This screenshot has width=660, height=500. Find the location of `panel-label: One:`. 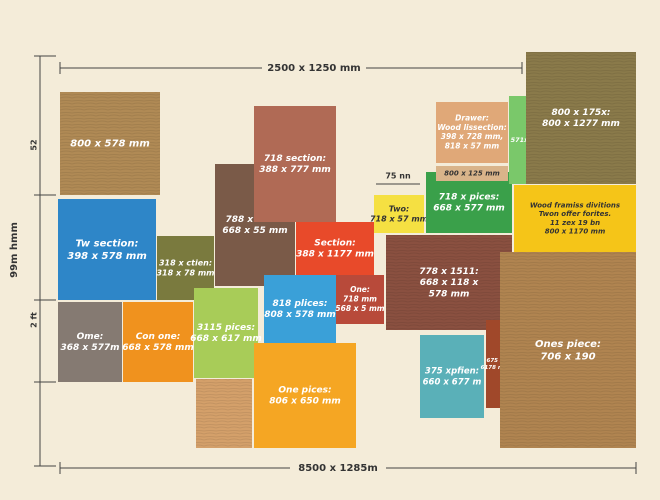

panel-label: One: is located at coordinates (360, 289).